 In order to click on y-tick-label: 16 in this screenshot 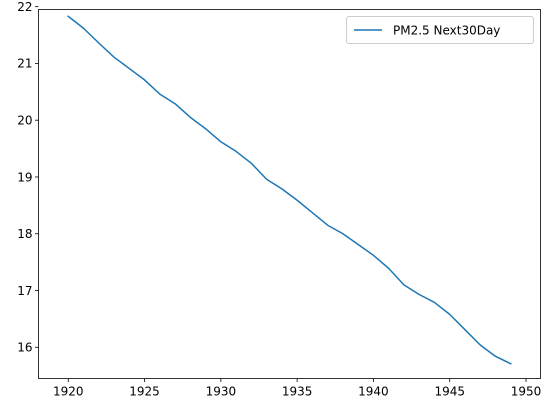, I will do `click(24, 348)`.